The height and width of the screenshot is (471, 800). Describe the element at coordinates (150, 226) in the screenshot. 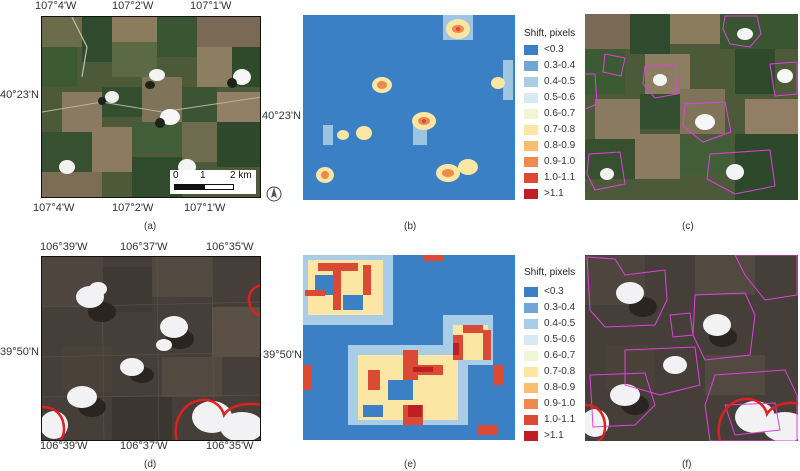

I see `caption-a: (a)` at that location.